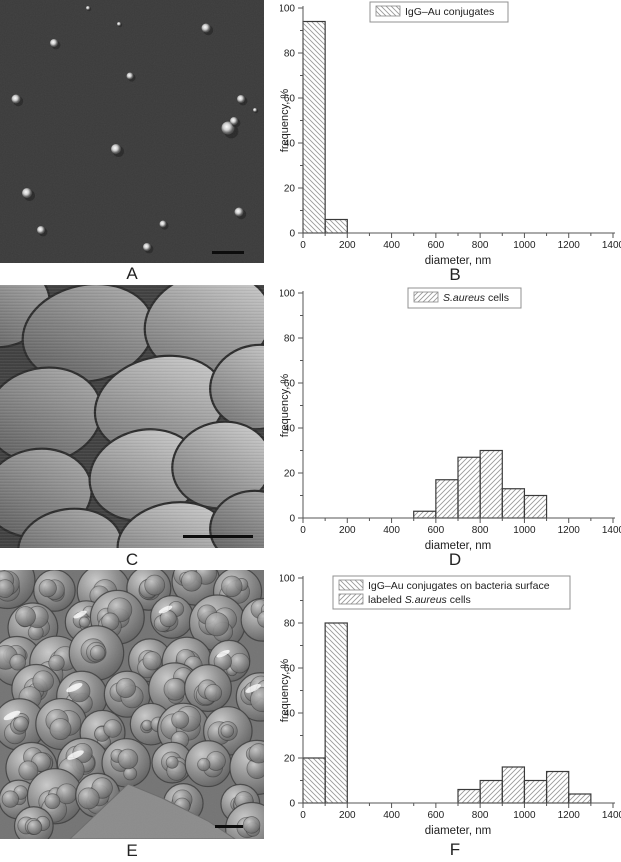 The image size is (621, 862). What do you see at coordinates (132, 559) in the screenshot?
I see `panel-label-c: C` at bounding box center [132, 559].